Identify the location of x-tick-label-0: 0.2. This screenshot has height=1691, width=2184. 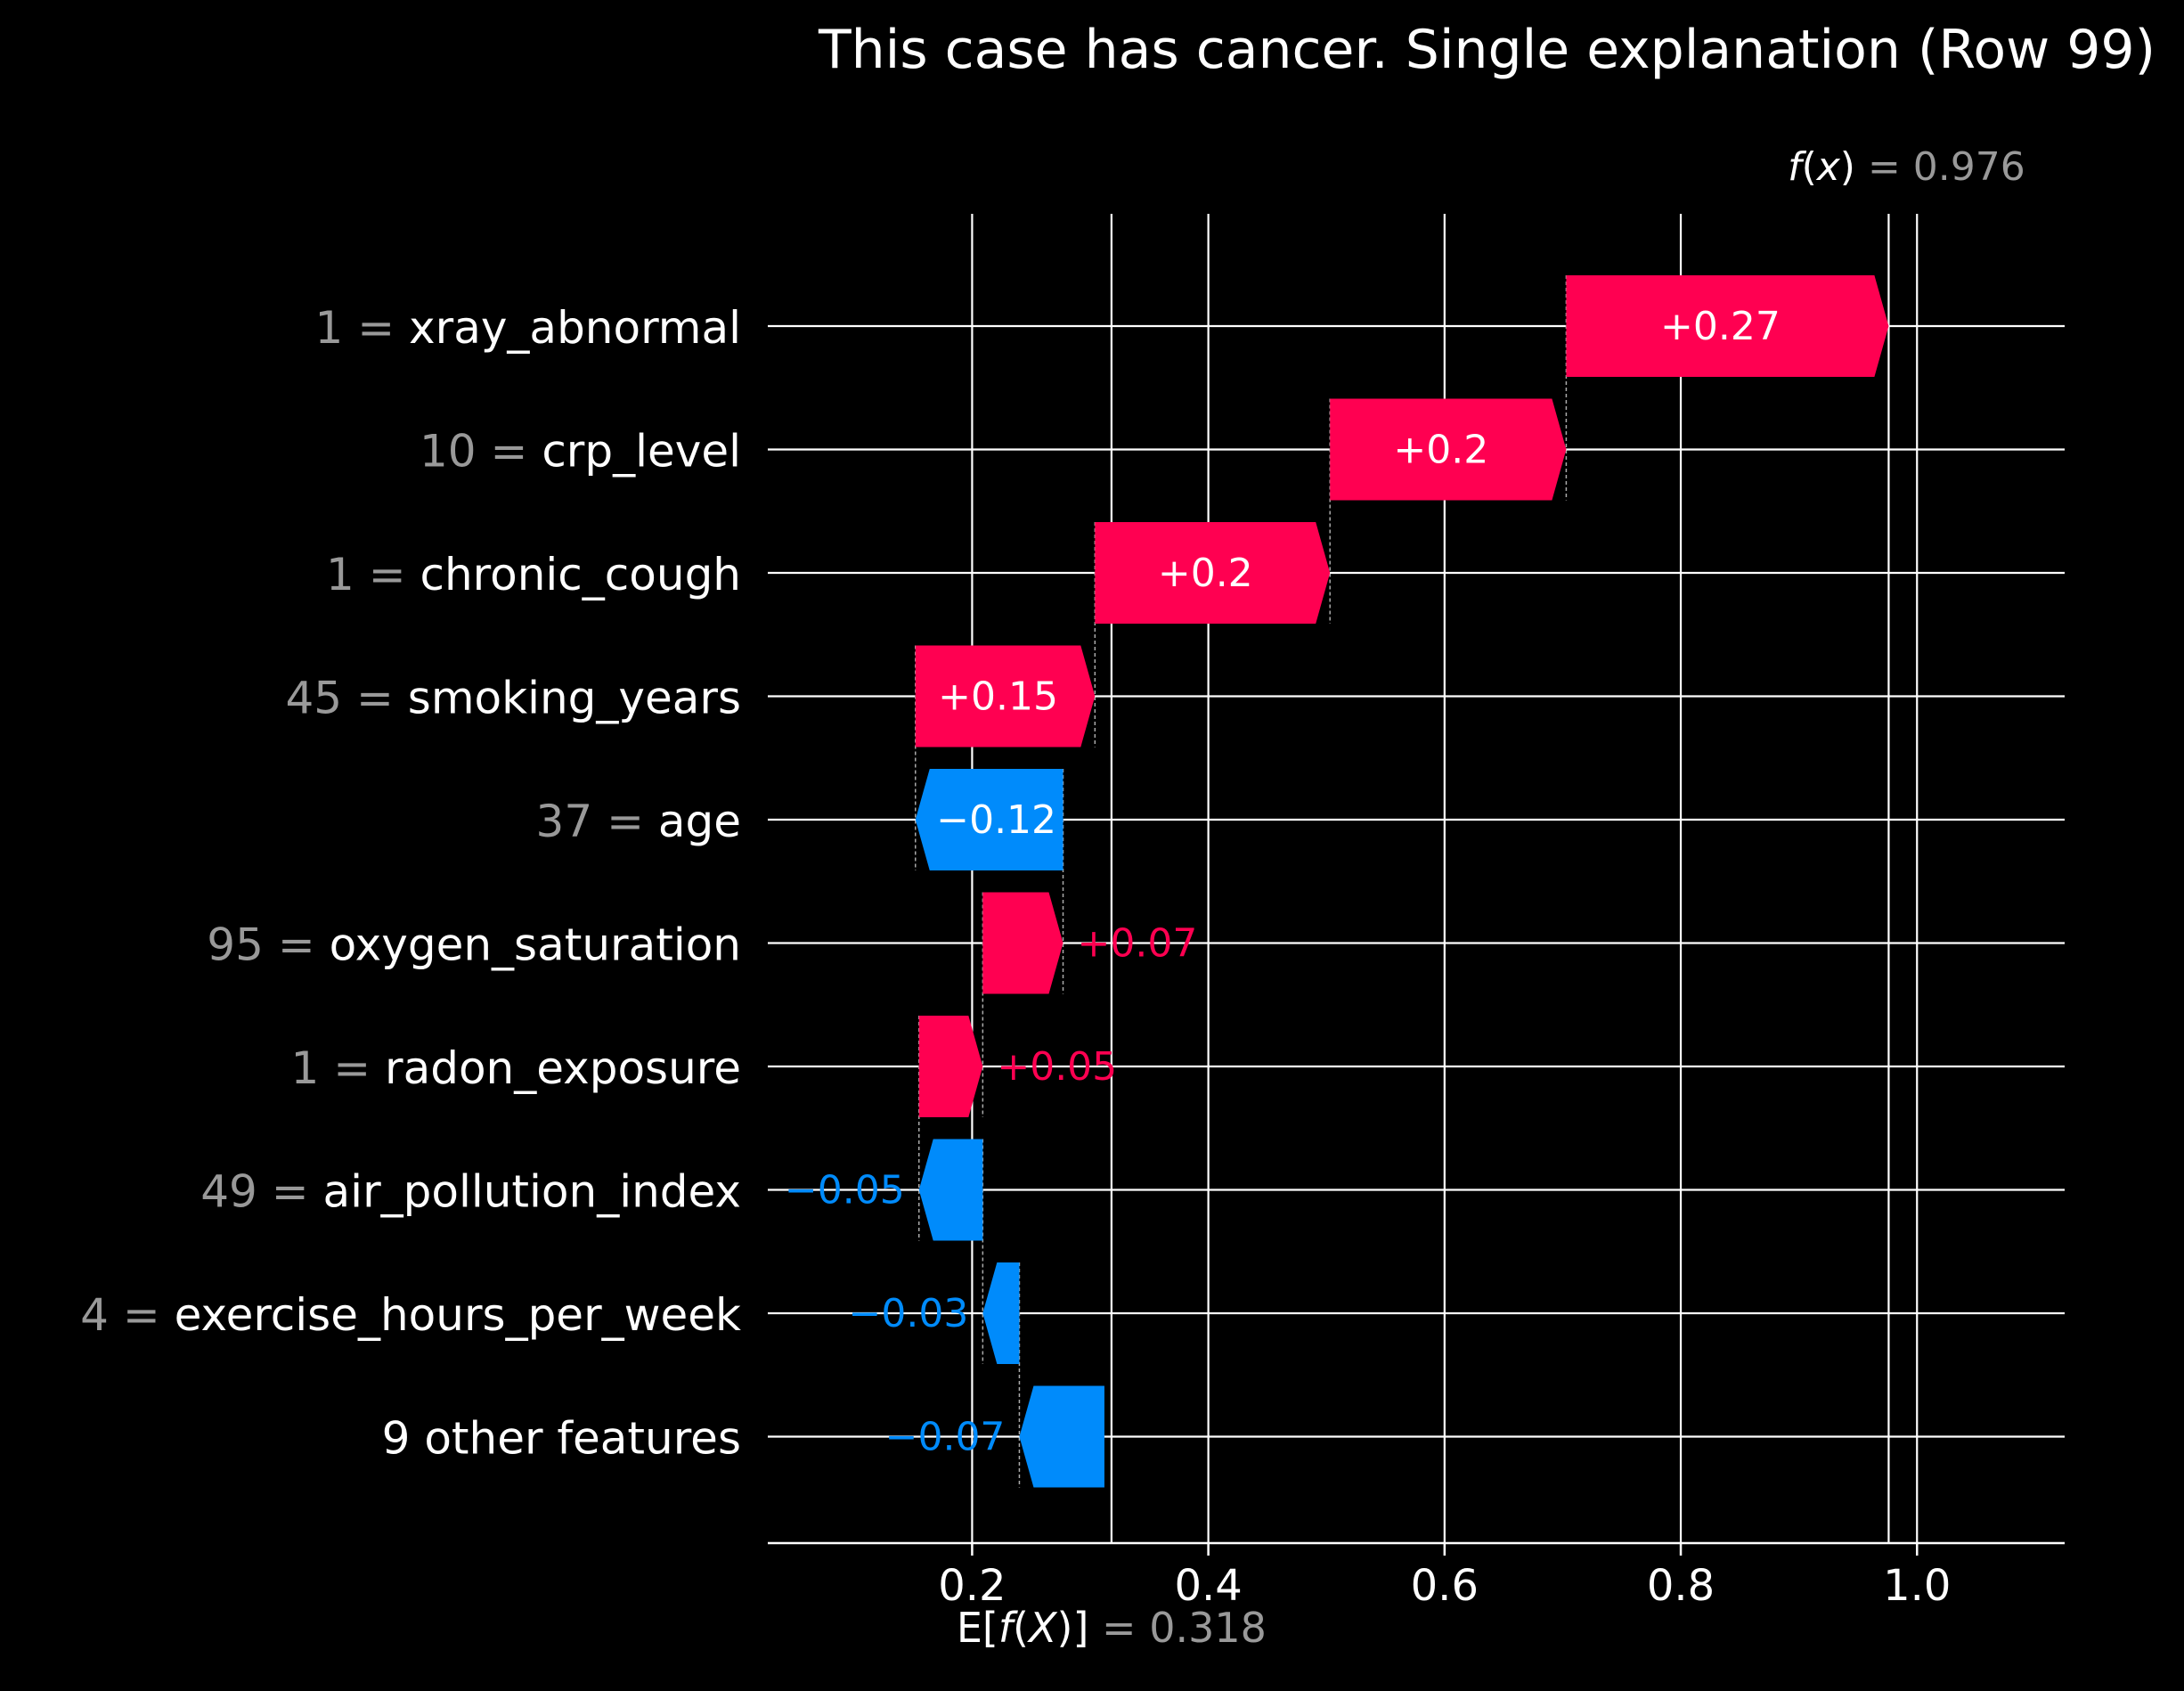
(972, 1586).